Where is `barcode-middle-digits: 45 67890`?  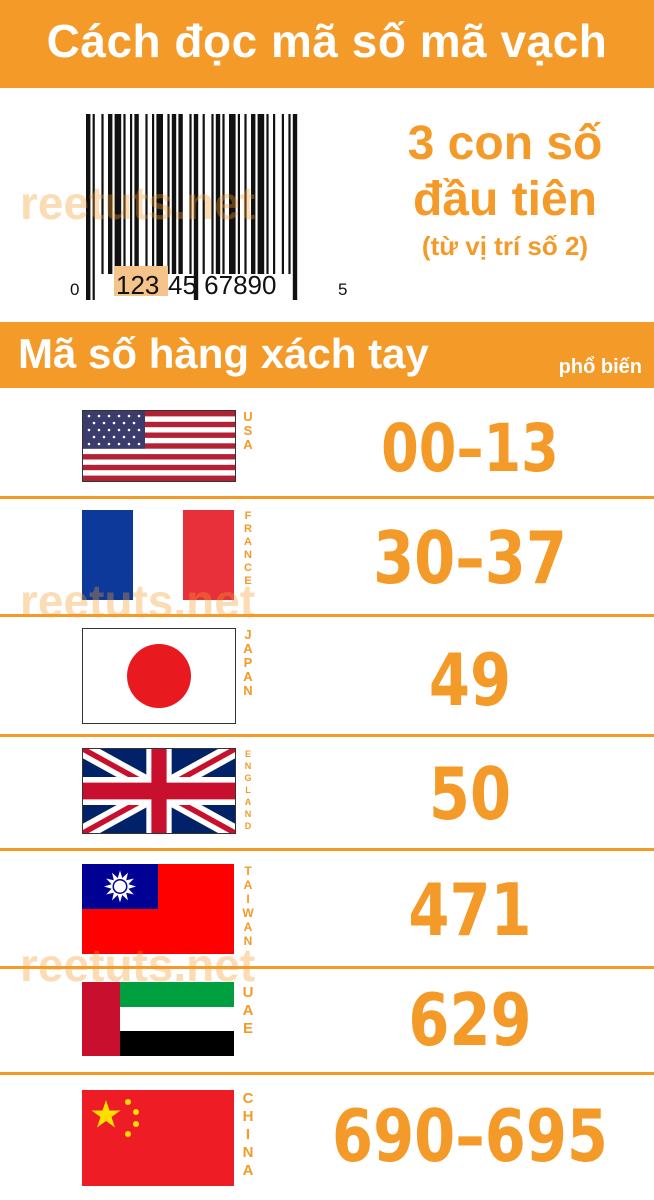 barcode-middle-digits: 45 67890 is located at coordinates (222, 285).